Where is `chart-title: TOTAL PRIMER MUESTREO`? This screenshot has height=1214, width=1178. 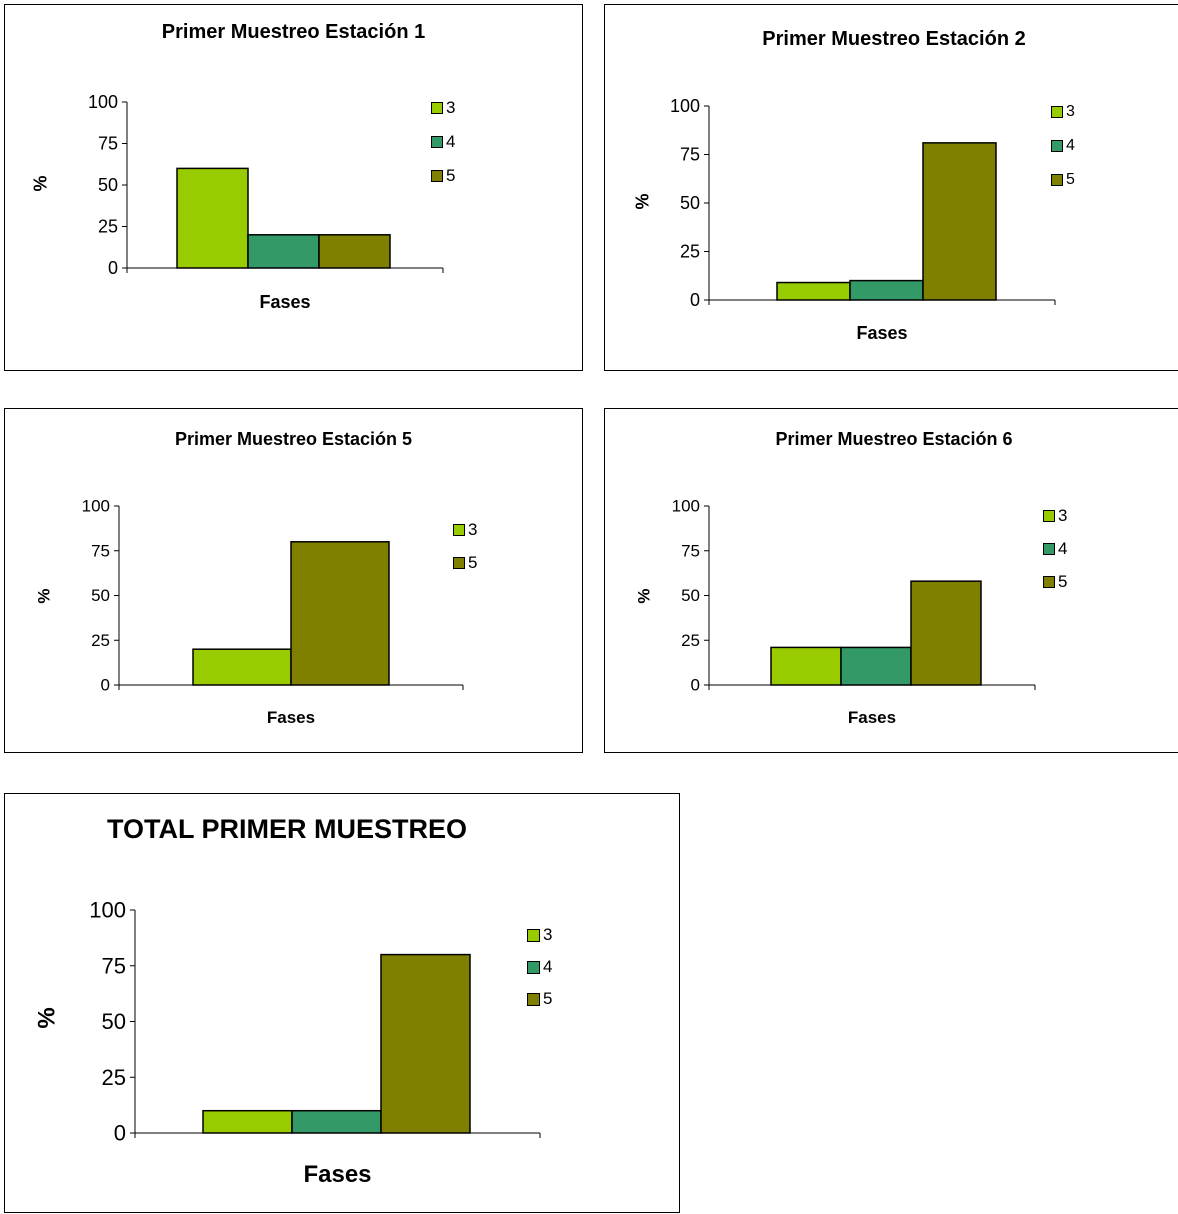 chart-title: TOTAL PRIMER MUESTREO is located at coordinates (287, 829).